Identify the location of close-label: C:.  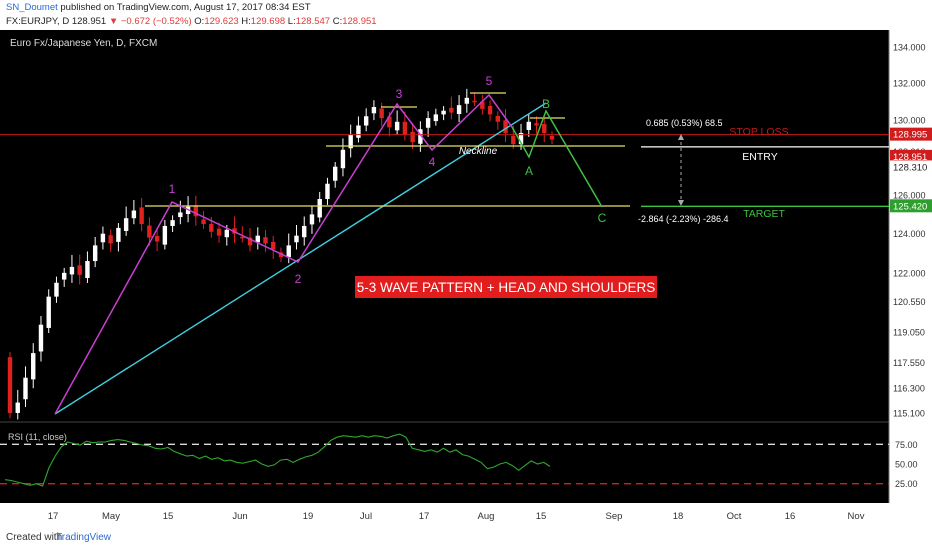
(337, 21).